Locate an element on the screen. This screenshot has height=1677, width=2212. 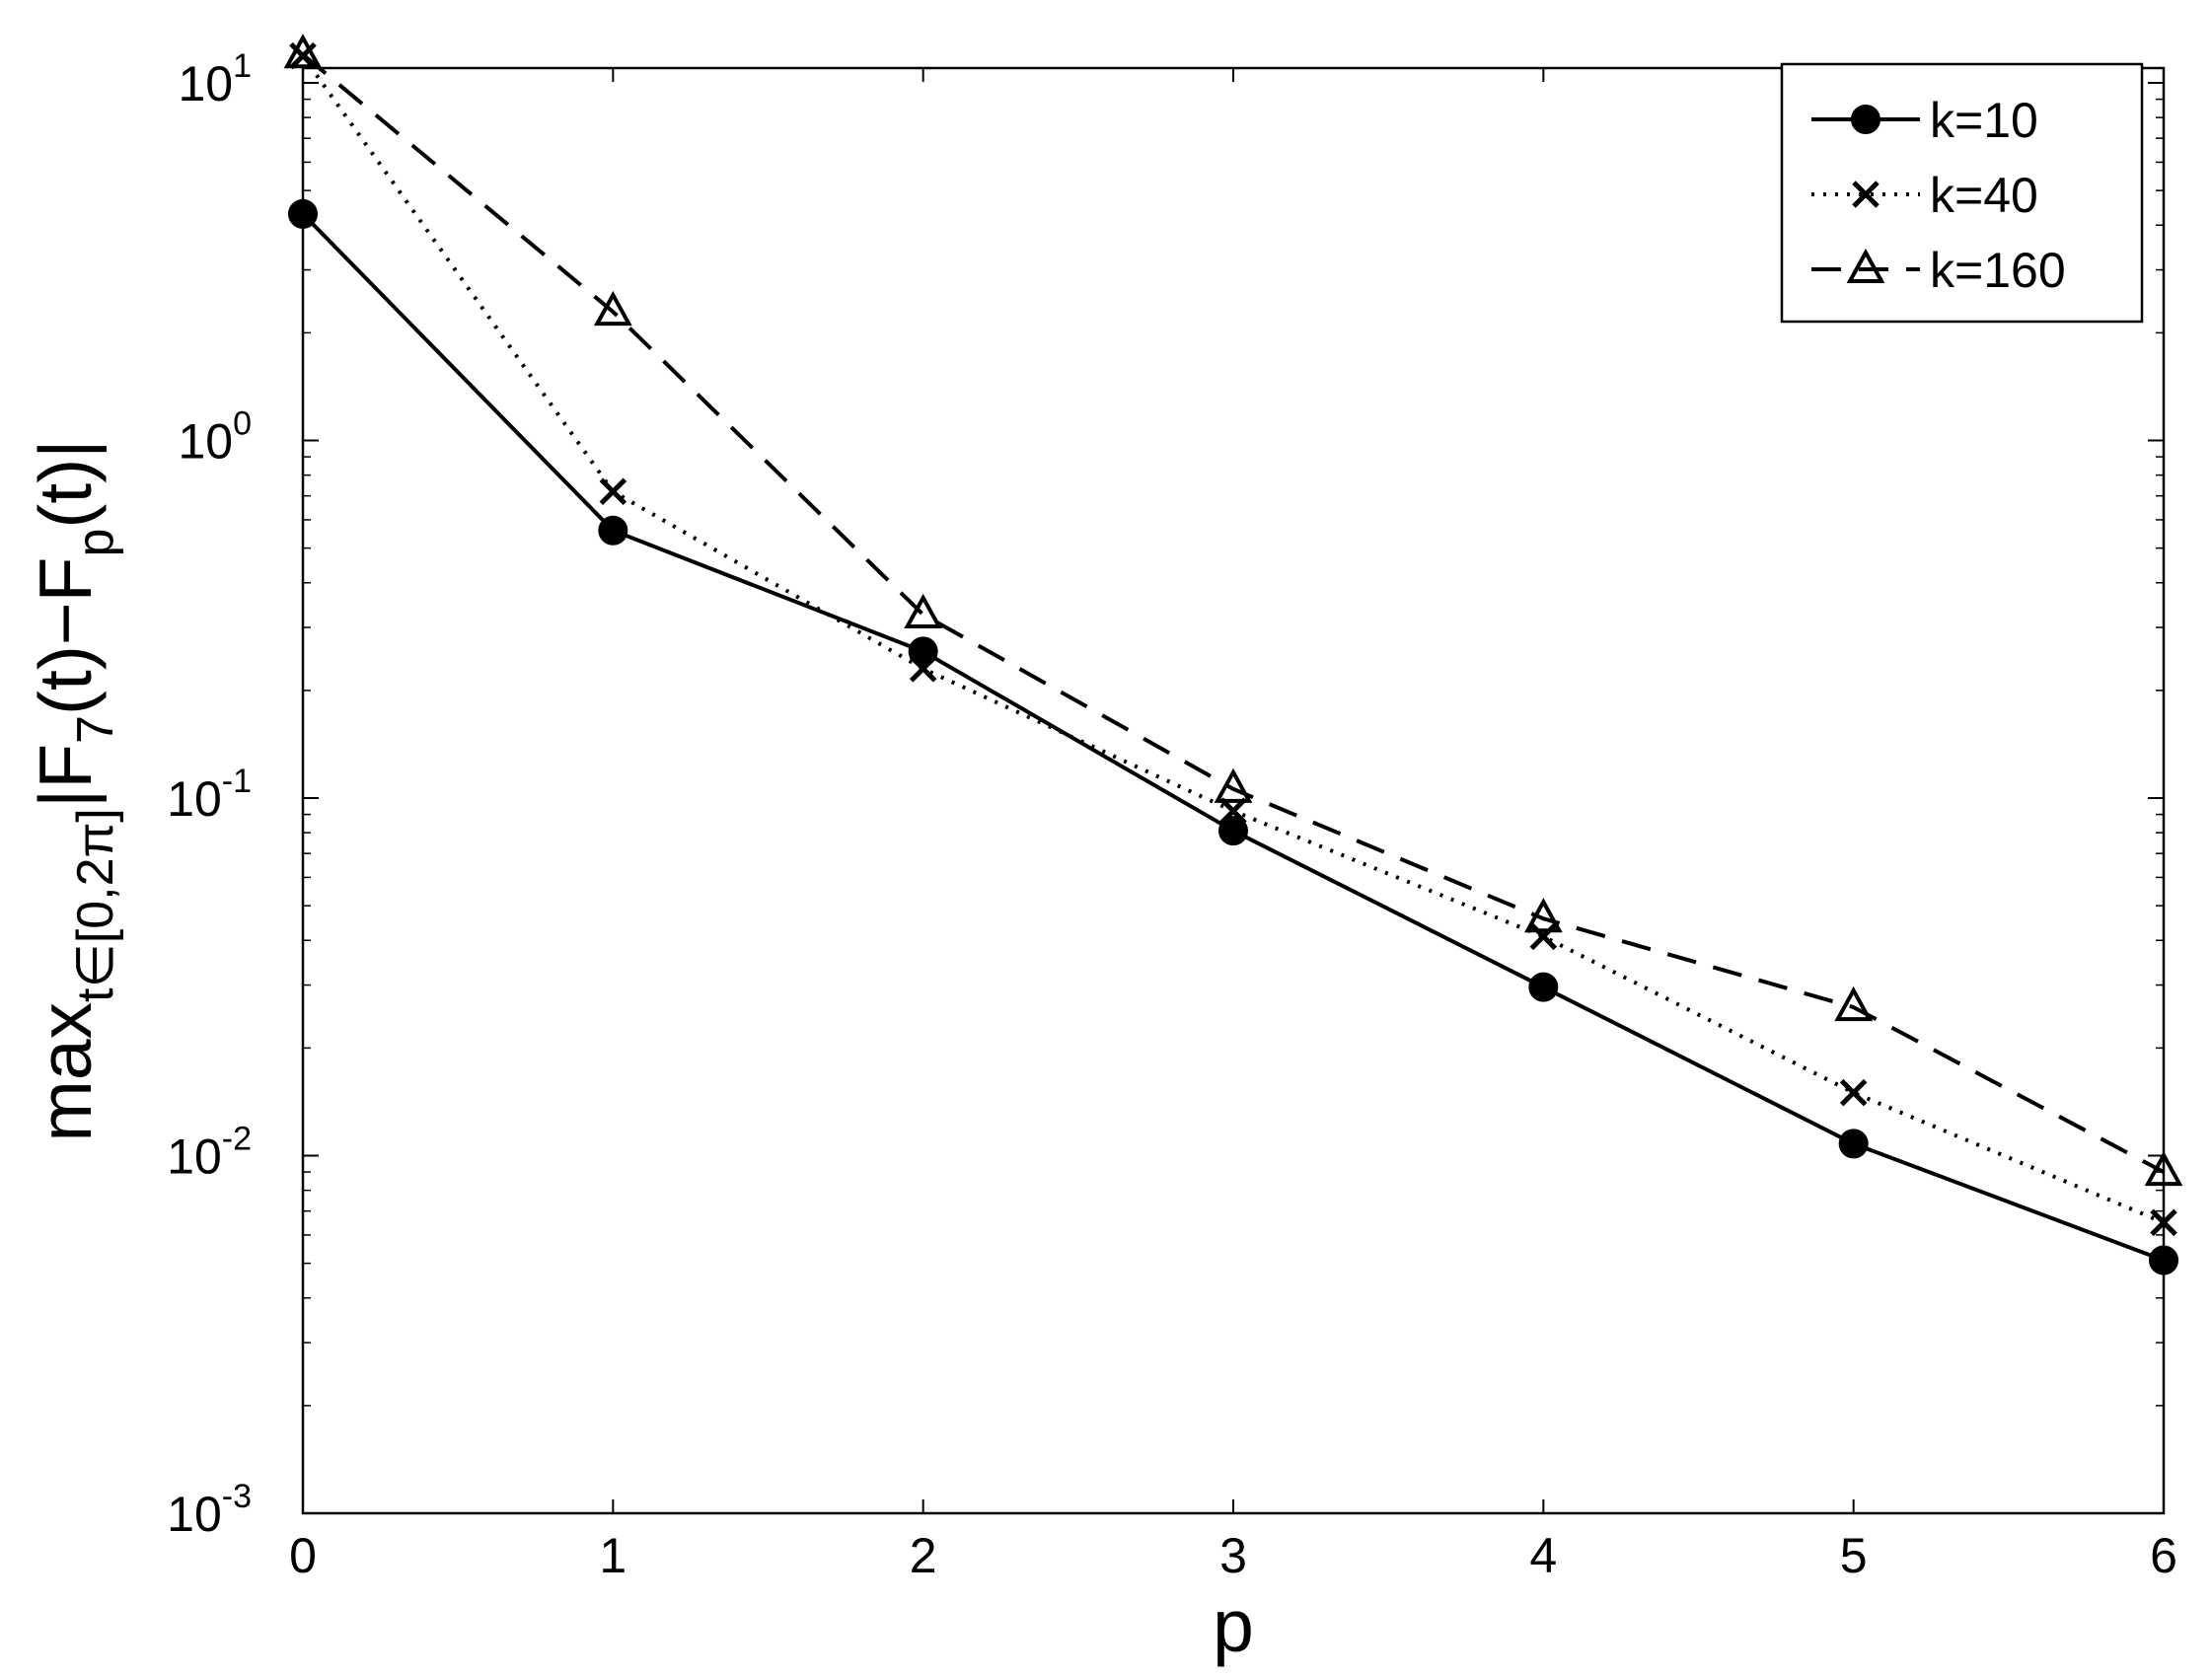
tick-exponent: 1 is located at coordinates (242, 66).